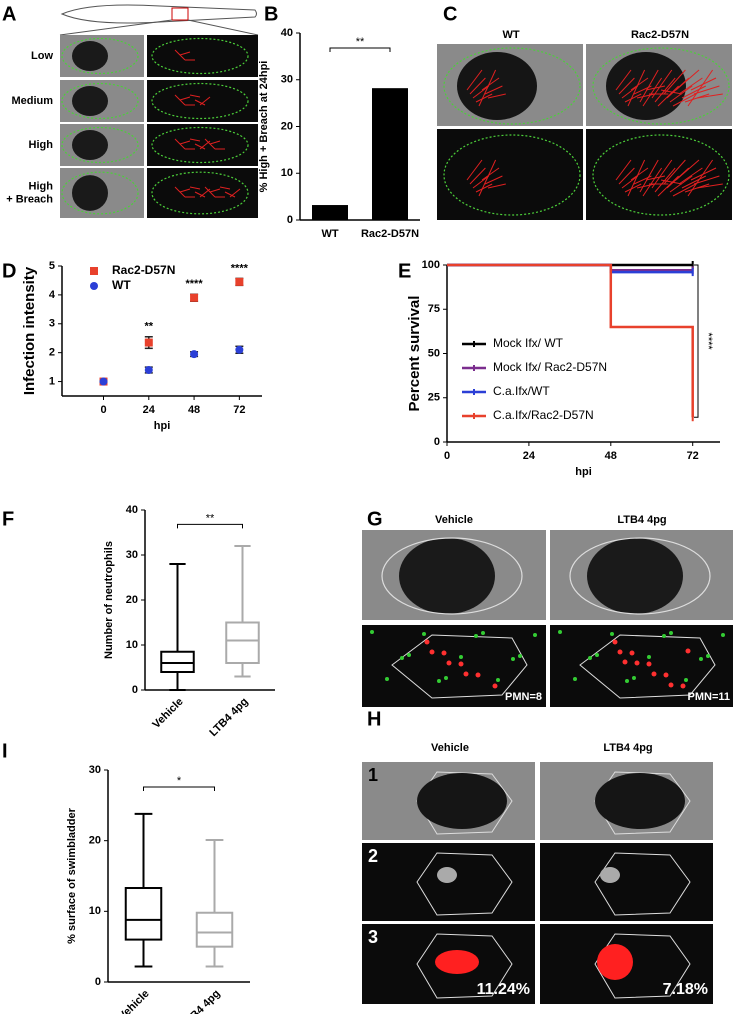 The width and height of the screenshot is (733, 1014). What do you see at coordinates (5, 751) in the screenshot?
I see `panel-letter: I` at bounding box center [5, 751].